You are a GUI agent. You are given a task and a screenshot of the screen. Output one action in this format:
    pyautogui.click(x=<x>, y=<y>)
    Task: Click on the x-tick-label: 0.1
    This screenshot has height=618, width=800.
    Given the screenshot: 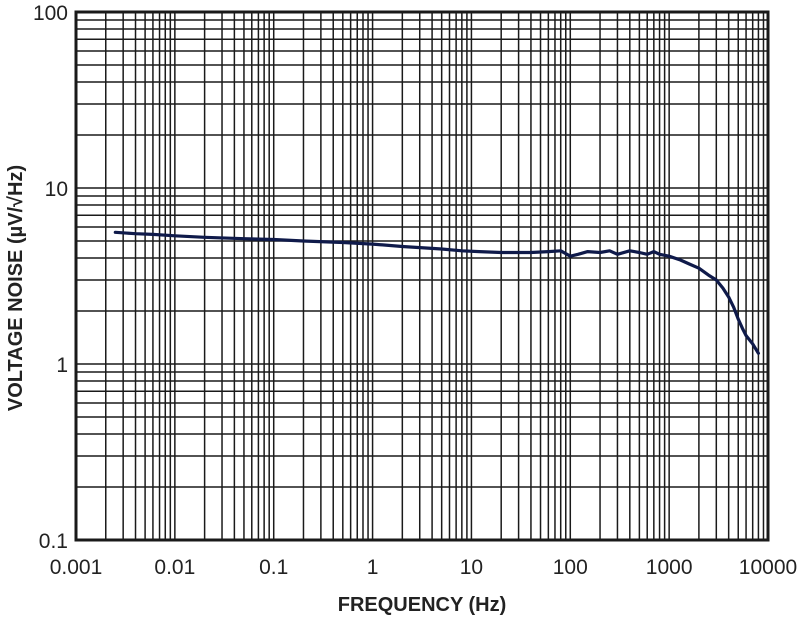 What is the action you would take?
    pyautogui.click(x=273, y=567)
    